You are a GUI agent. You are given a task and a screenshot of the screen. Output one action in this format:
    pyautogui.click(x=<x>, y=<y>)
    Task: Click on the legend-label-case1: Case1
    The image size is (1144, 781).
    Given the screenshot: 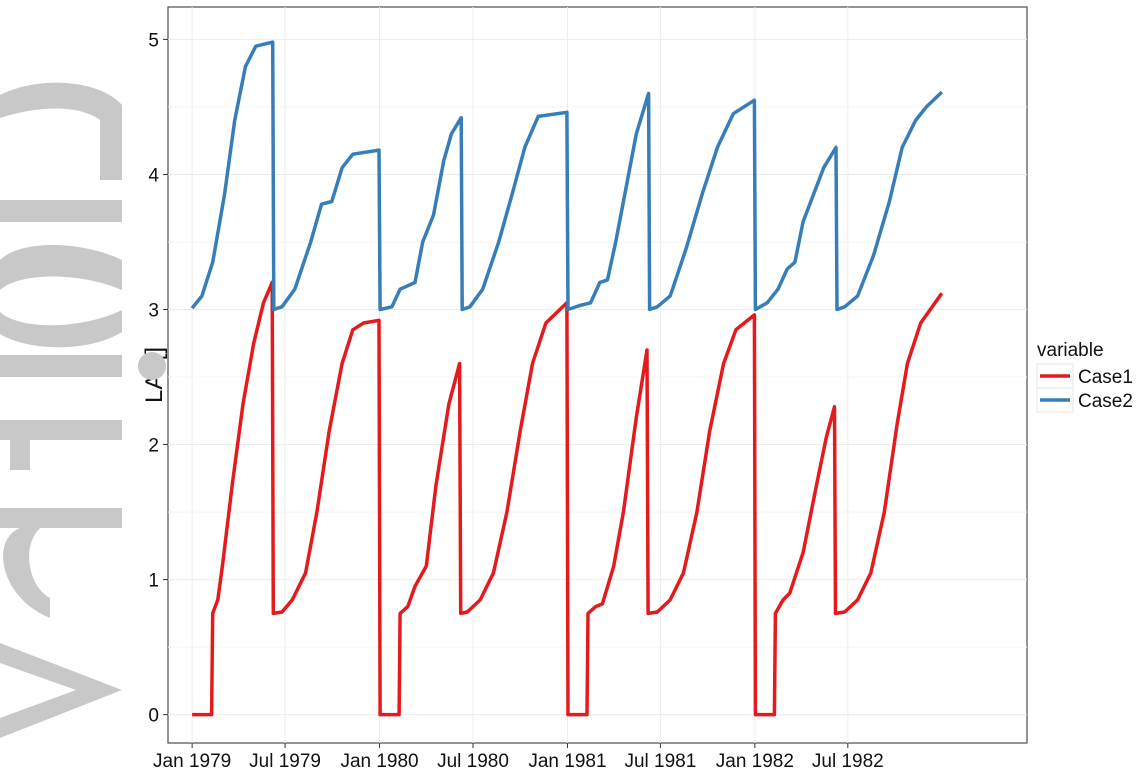 What is the action you would take?
    pyautogui.click(x=1105, y=377)
    